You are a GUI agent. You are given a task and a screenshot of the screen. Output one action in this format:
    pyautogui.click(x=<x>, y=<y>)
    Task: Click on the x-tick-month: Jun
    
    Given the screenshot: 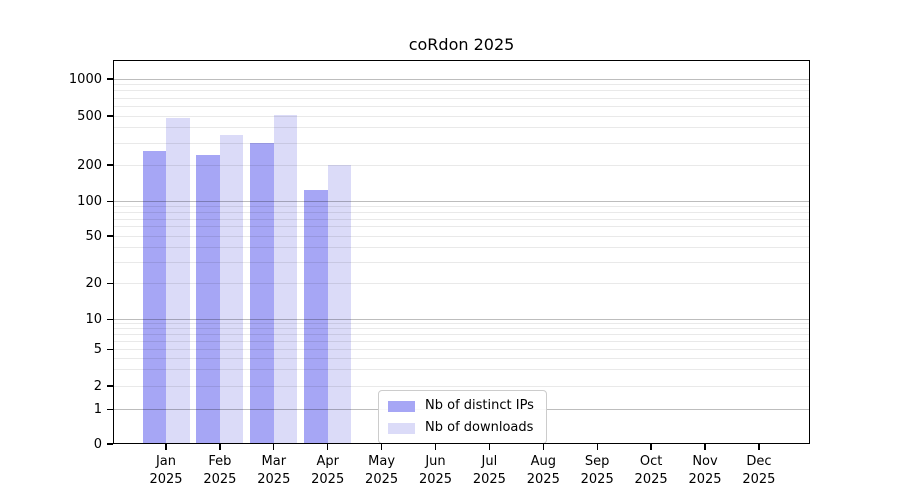 What is the action you would take?
    pyautogui.click(x=435, y=461)
    